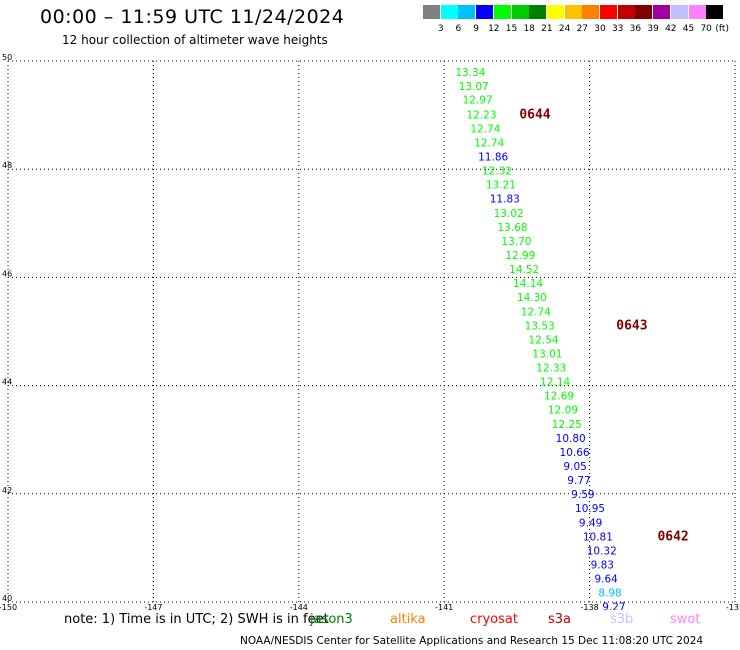 The width and height of the screenshot is (740, 650). What do you see at coordinates (733, 606) in the screenshot?
I see `x-tick-label: -135` at bounding box center [733, 606].